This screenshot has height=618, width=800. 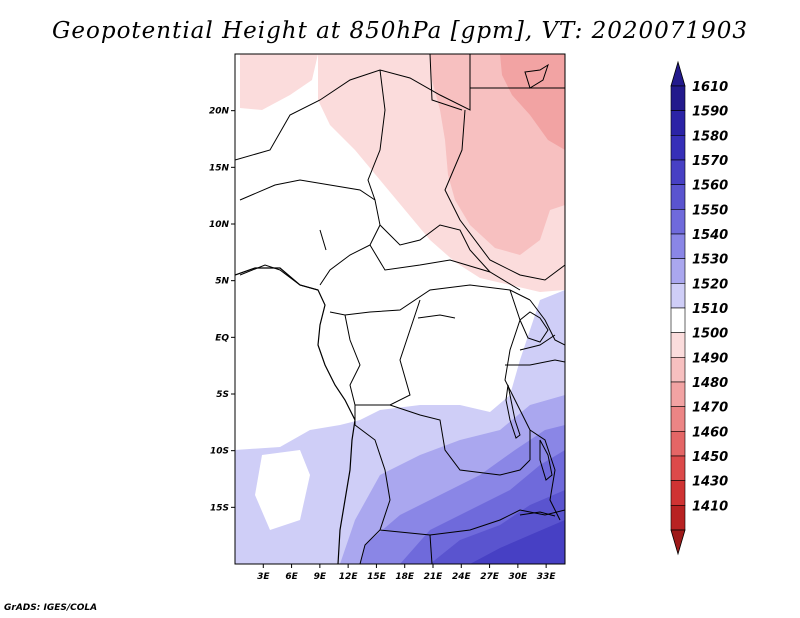 I want to click on colorbar-label-1430: 1430, so click(x=710, y=482).